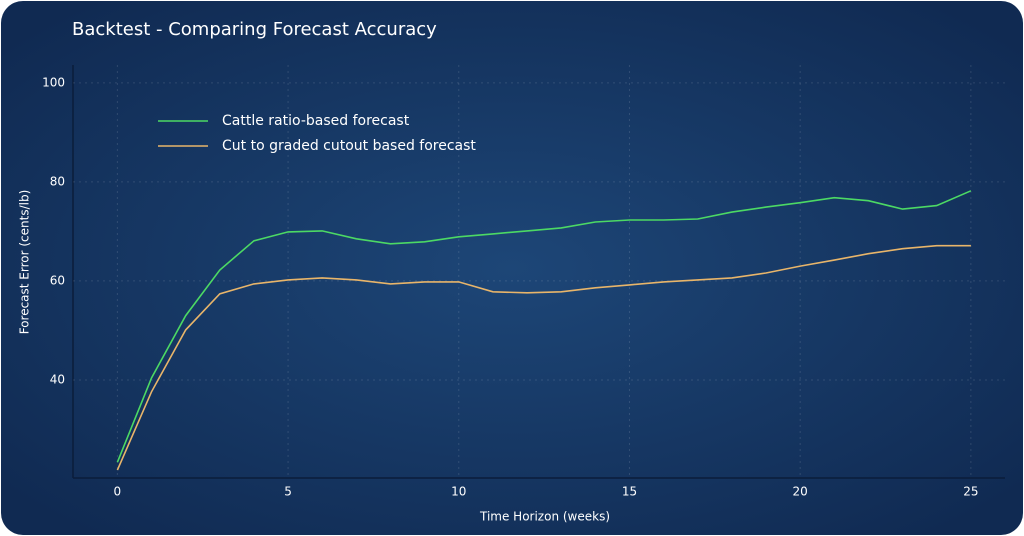 The image size is (1024, 536). I want to click on chart-title: Backtest - Comparing Forecast Accuracy, so click(254, 29).